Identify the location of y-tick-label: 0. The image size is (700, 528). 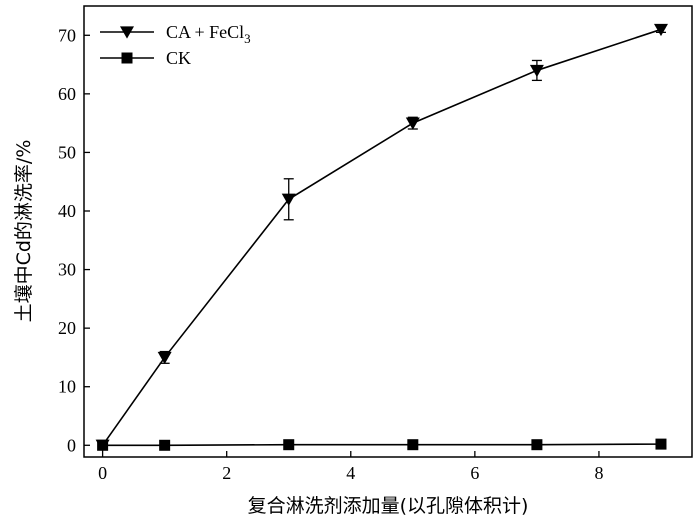
(71, 445).